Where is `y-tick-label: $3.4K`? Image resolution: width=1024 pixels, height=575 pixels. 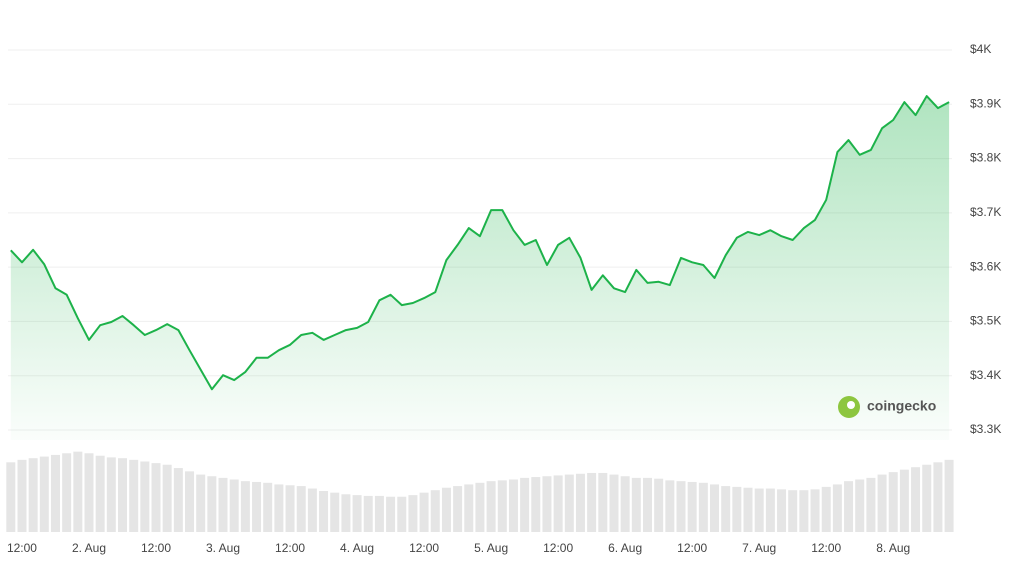
y-tick-label: $3.4K is located at coordinates (985, 375).